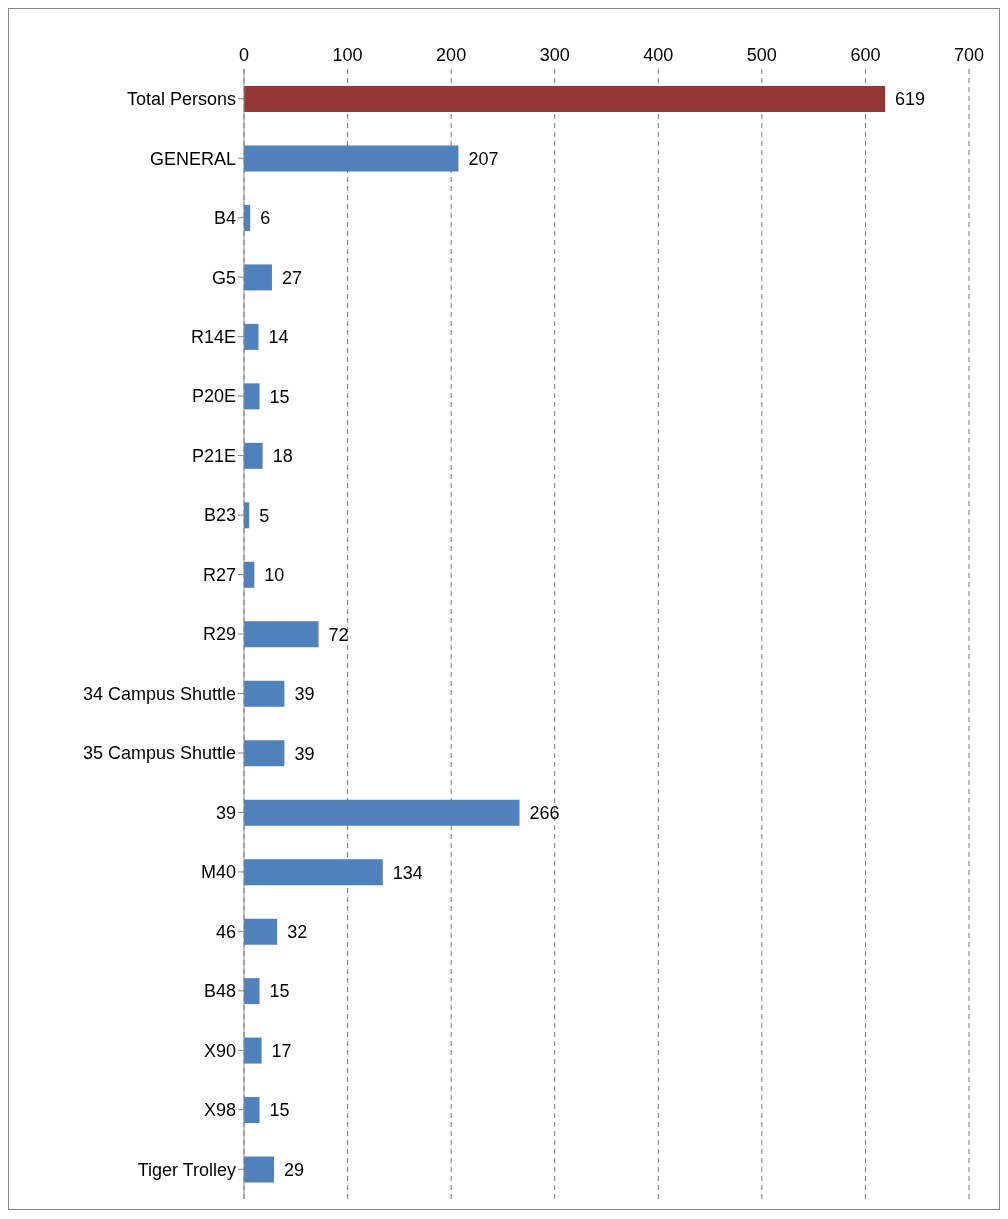 The width and height of the screenshot is (1008, 1219). What do you see at coordinates (219, 991) in the screenshot?
I see `y-tick-label: B48` at bounding box center [219, 991].